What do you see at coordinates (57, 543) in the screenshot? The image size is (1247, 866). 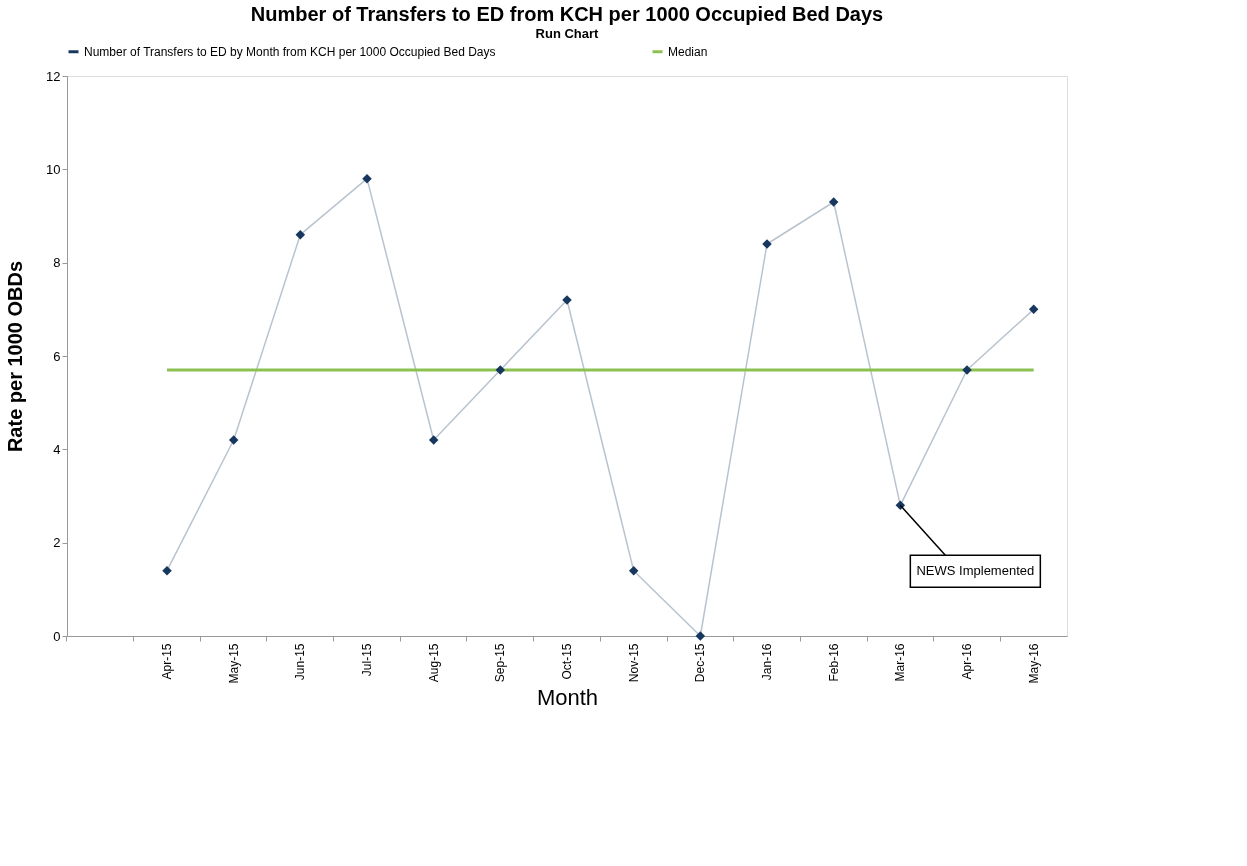 I see `y-tick-label: 2` at bounding box center [57, 543].